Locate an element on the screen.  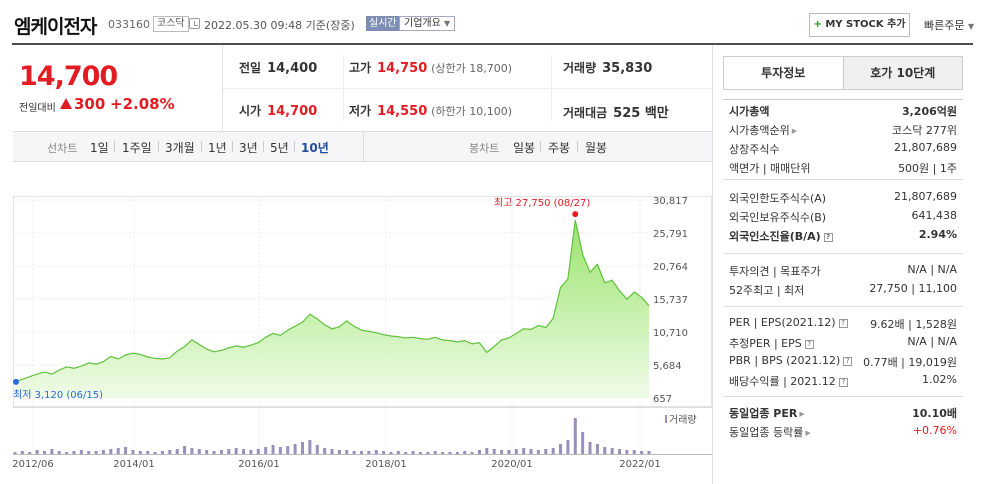
upper-limit: (상한가 18,700) is located at coordinates (472, 68).